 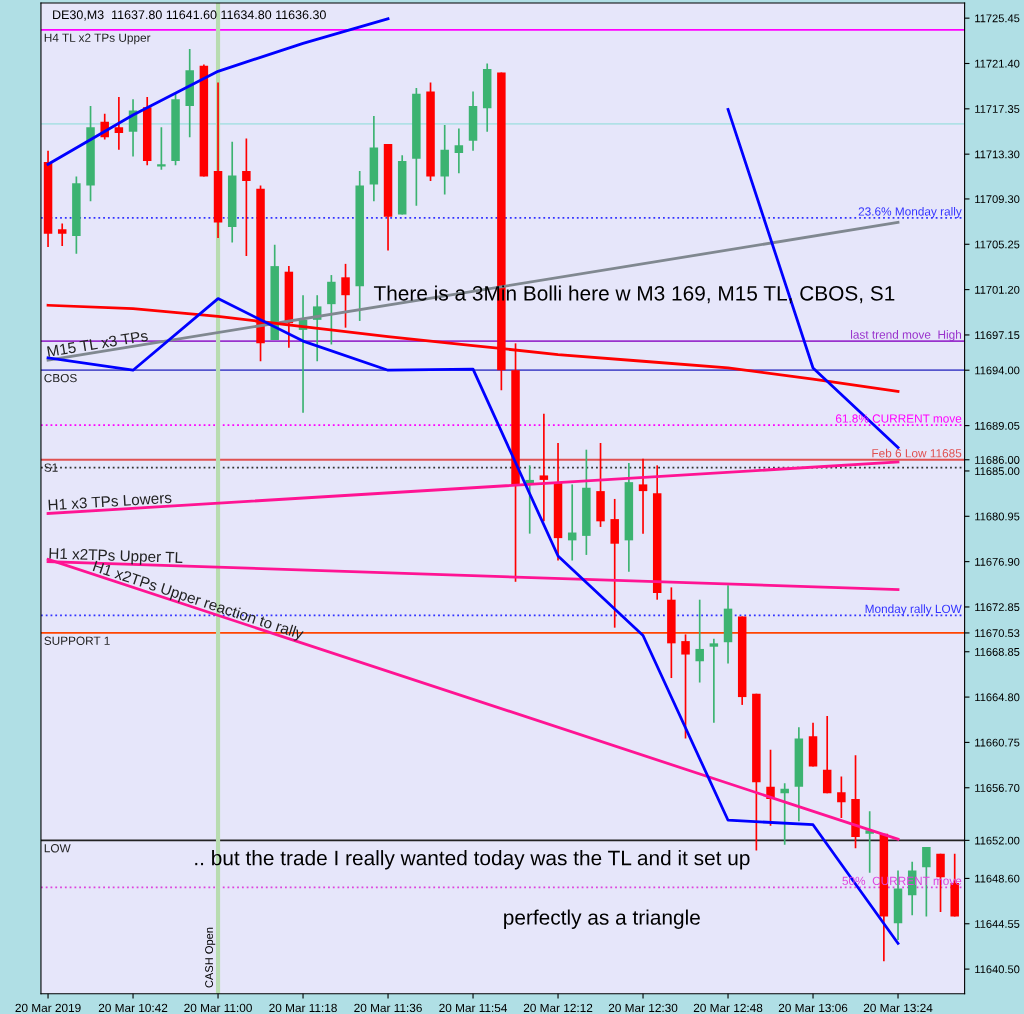 I want to click on ref-line-label: Feb 6 Low 11685, so click(x=917, y=453).